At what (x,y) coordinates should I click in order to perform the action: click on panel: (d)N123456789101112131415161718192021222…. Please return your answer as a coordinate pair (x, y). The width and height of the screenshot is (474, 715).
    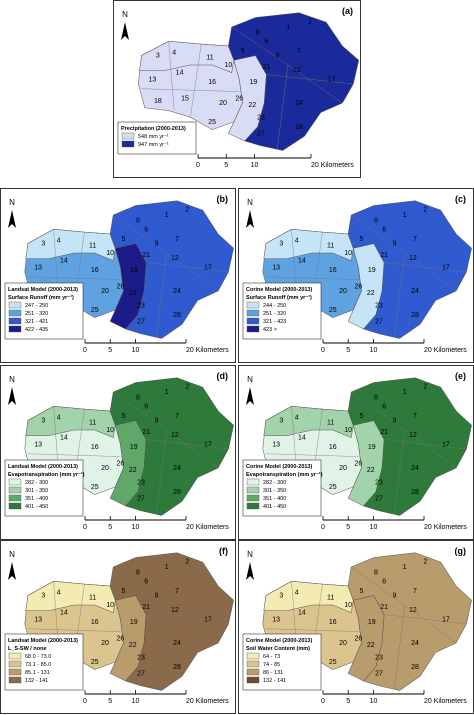
    Looking at the image, I should click on (118, 452).